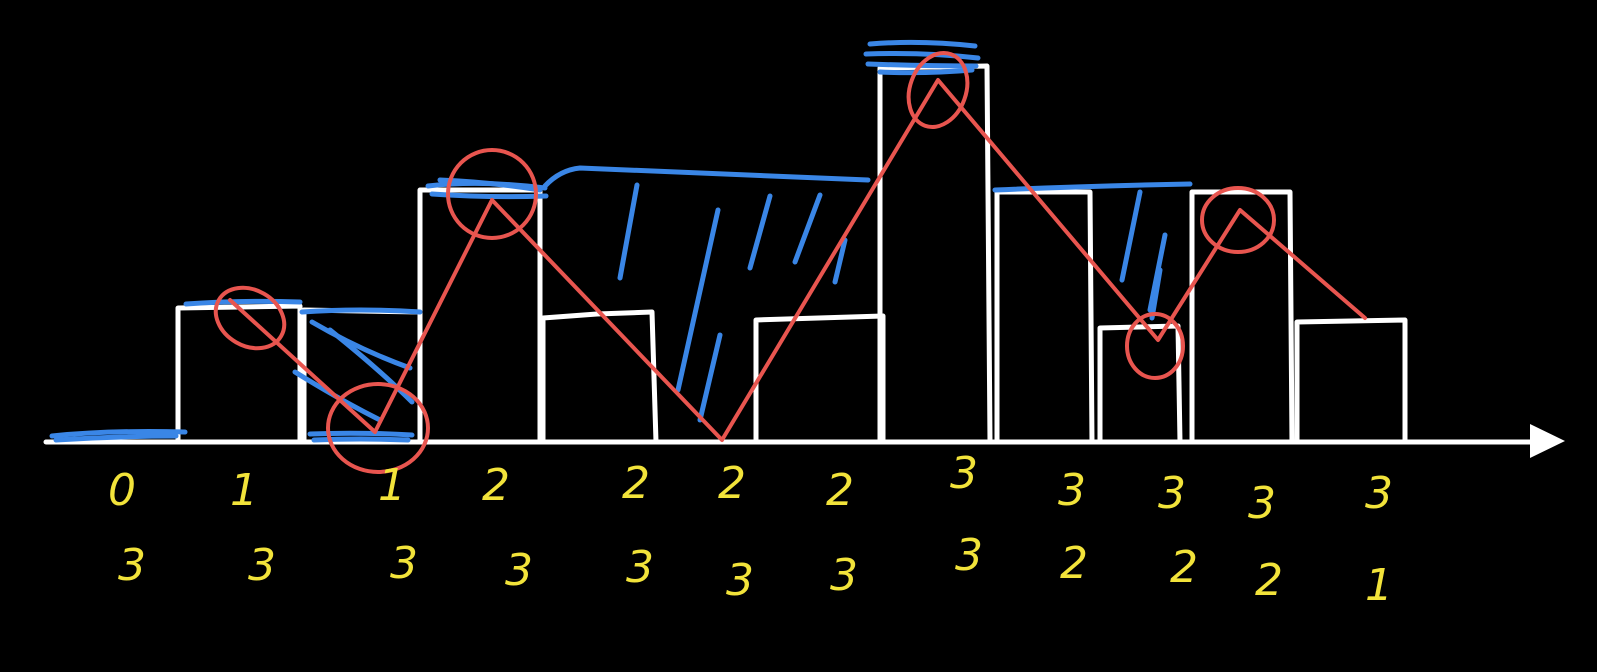 This screenshot has width=1597, height=672. Describe the element at coordinates (122, 490) in the screenshot. I see `left-max-label: 0` at that location.